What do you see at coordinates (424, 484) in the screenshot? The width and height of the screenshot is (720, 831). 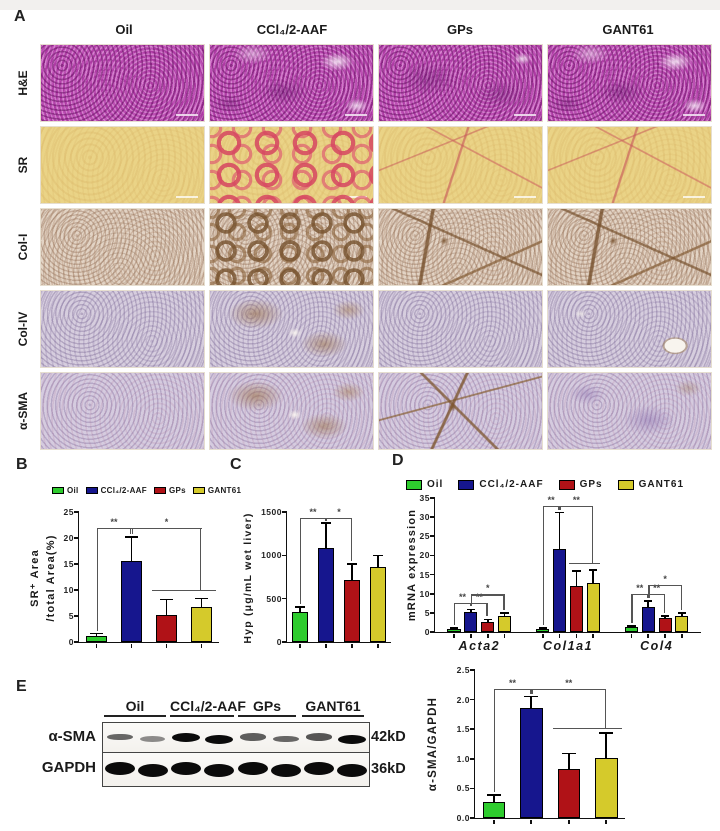 I see `legend-item: Oil` at bounding box center [424, 484].